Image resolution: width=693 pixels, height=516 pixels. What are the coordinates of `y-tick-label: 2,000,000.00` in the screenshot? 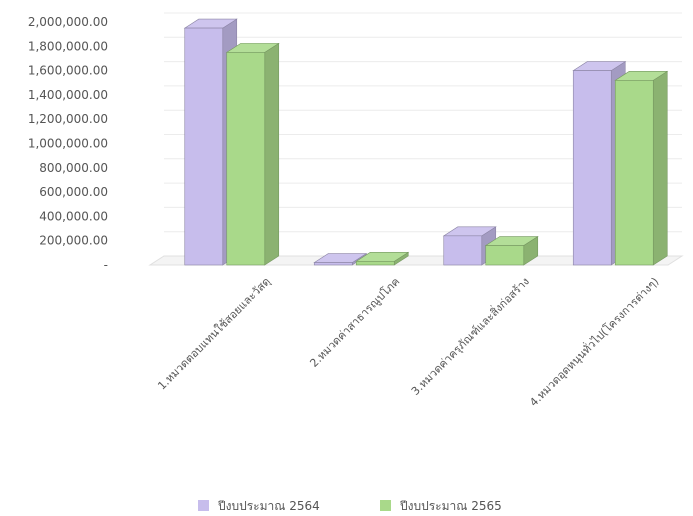 It's located at (68, 22).